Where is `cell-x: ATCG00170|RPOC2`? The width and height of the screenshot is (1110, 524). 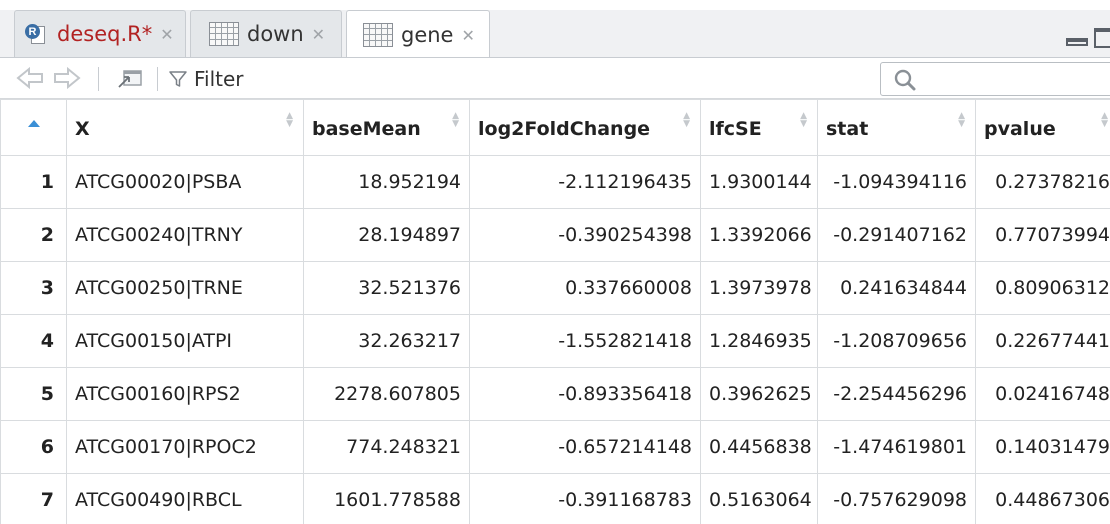 cell-x: ATCG00170|RPOC2 is located at coordinates (185, 447).